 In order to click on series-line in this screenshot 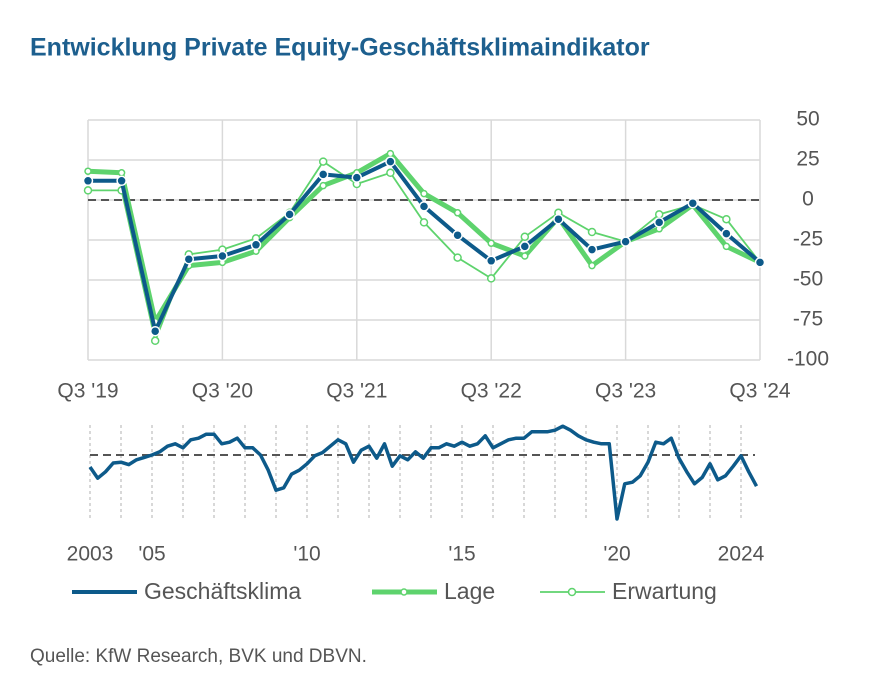, I will do `click(423, 472)`.